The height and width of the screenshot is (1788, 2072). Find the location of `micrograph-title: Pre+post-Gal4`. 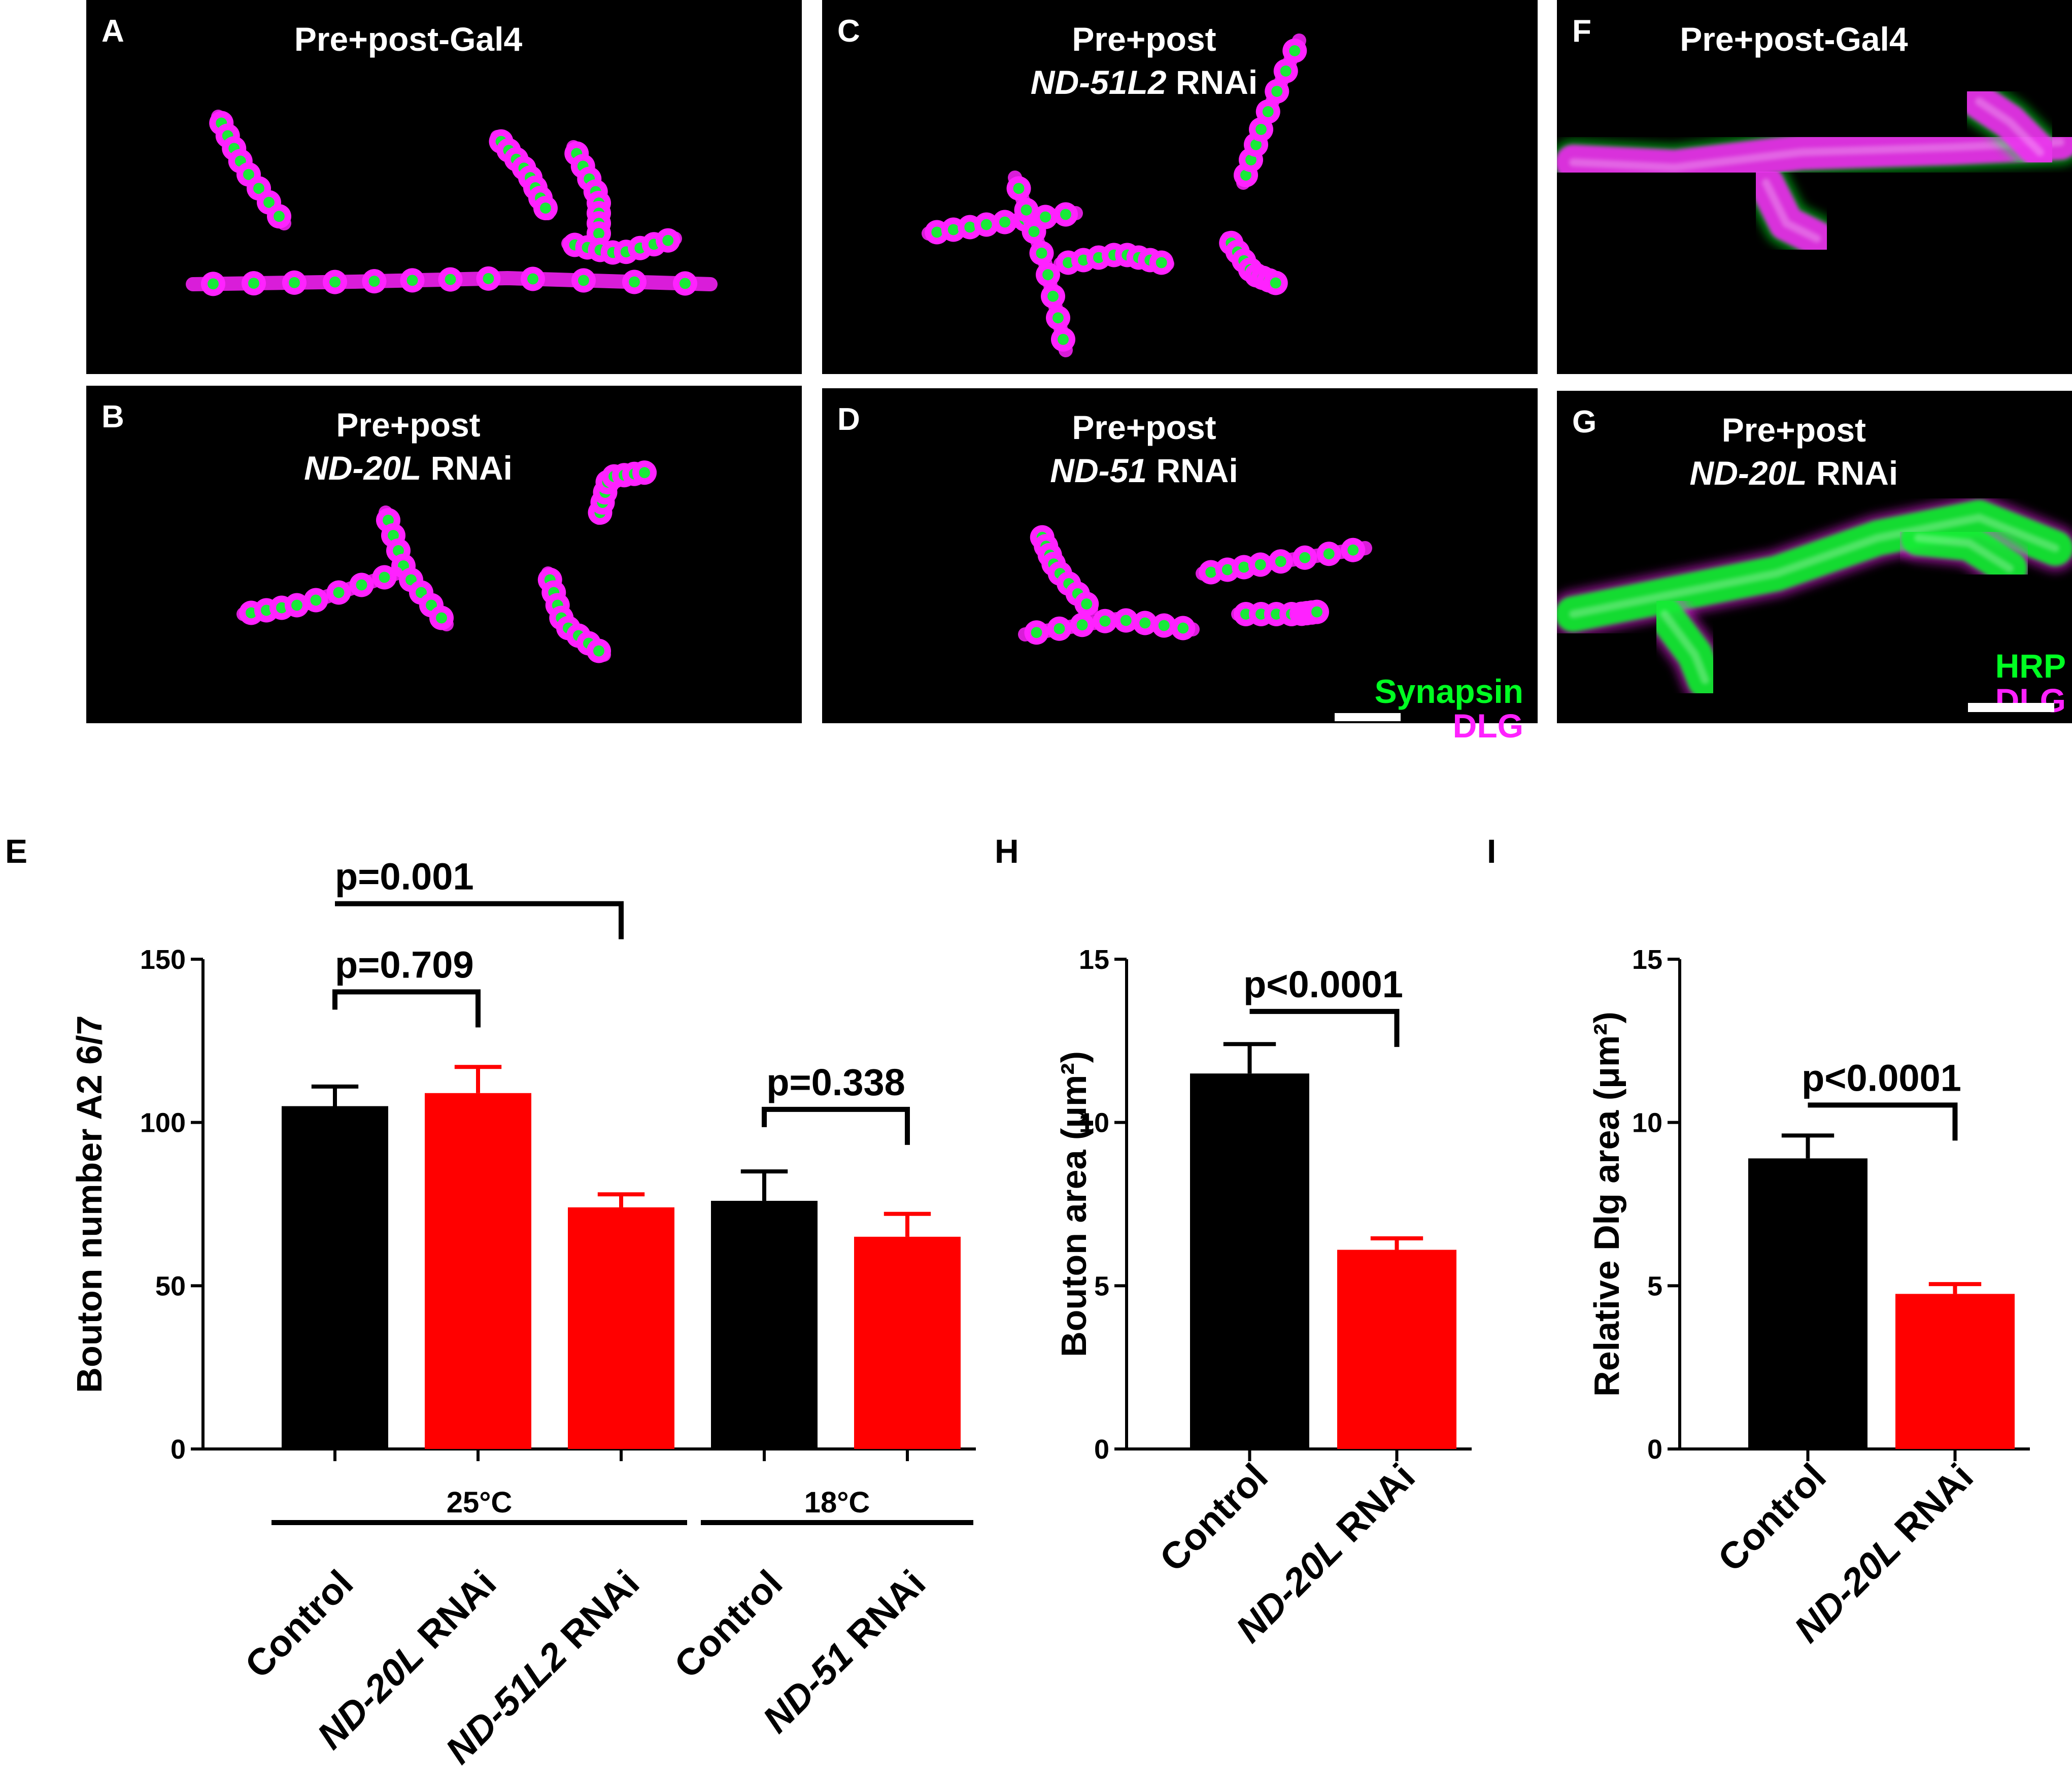

micrograph-title: Pre+post-Gal4 is located at coordinates (408, 39).